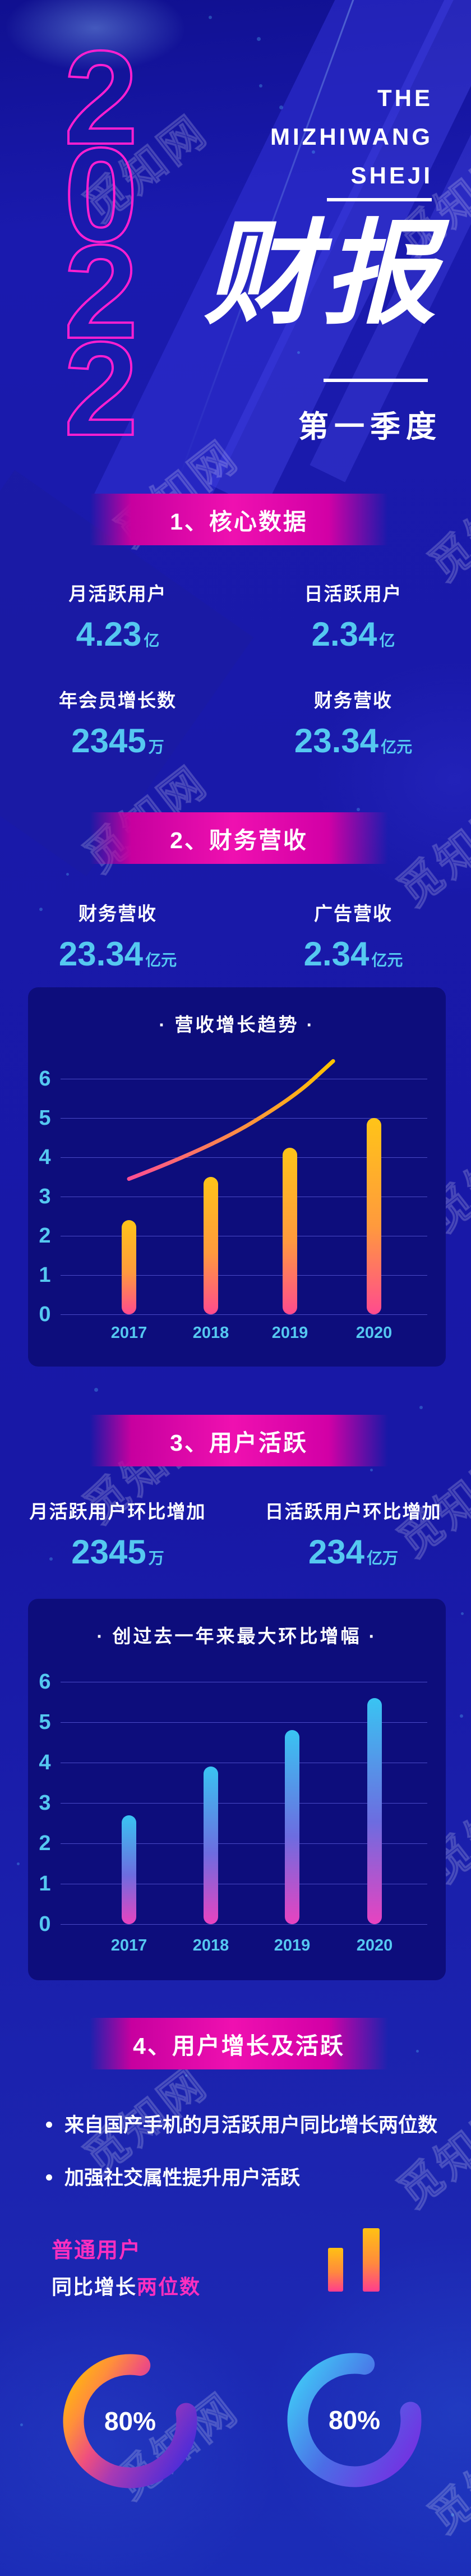 The width and height of the screenshot is (471, 2576). I want to click on stat-unit: 万, so click(156, 1558).